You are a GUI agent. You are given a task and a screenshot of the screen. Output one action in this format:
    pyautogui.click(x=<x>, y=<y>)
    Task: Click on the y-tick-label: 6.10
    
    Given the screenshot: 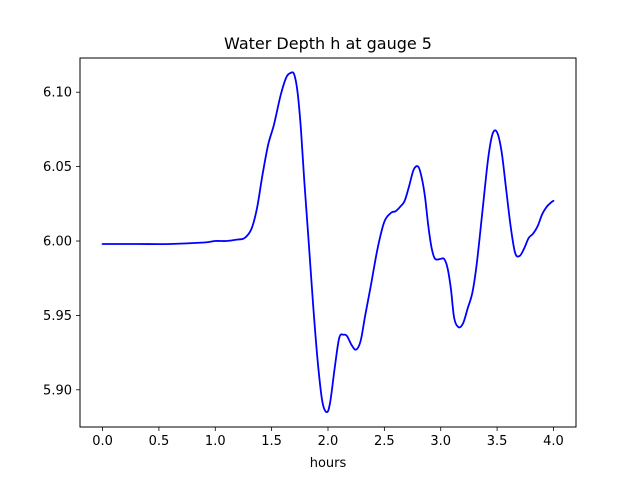 What is the action you would take?
    pyautogui.click(x=57, y=93)
    